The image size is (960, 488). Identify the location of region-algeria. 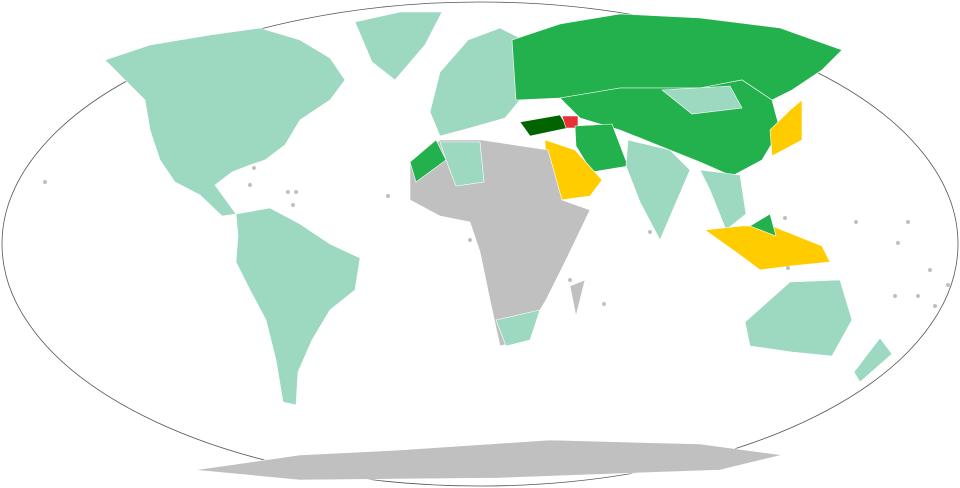
(462, 164).